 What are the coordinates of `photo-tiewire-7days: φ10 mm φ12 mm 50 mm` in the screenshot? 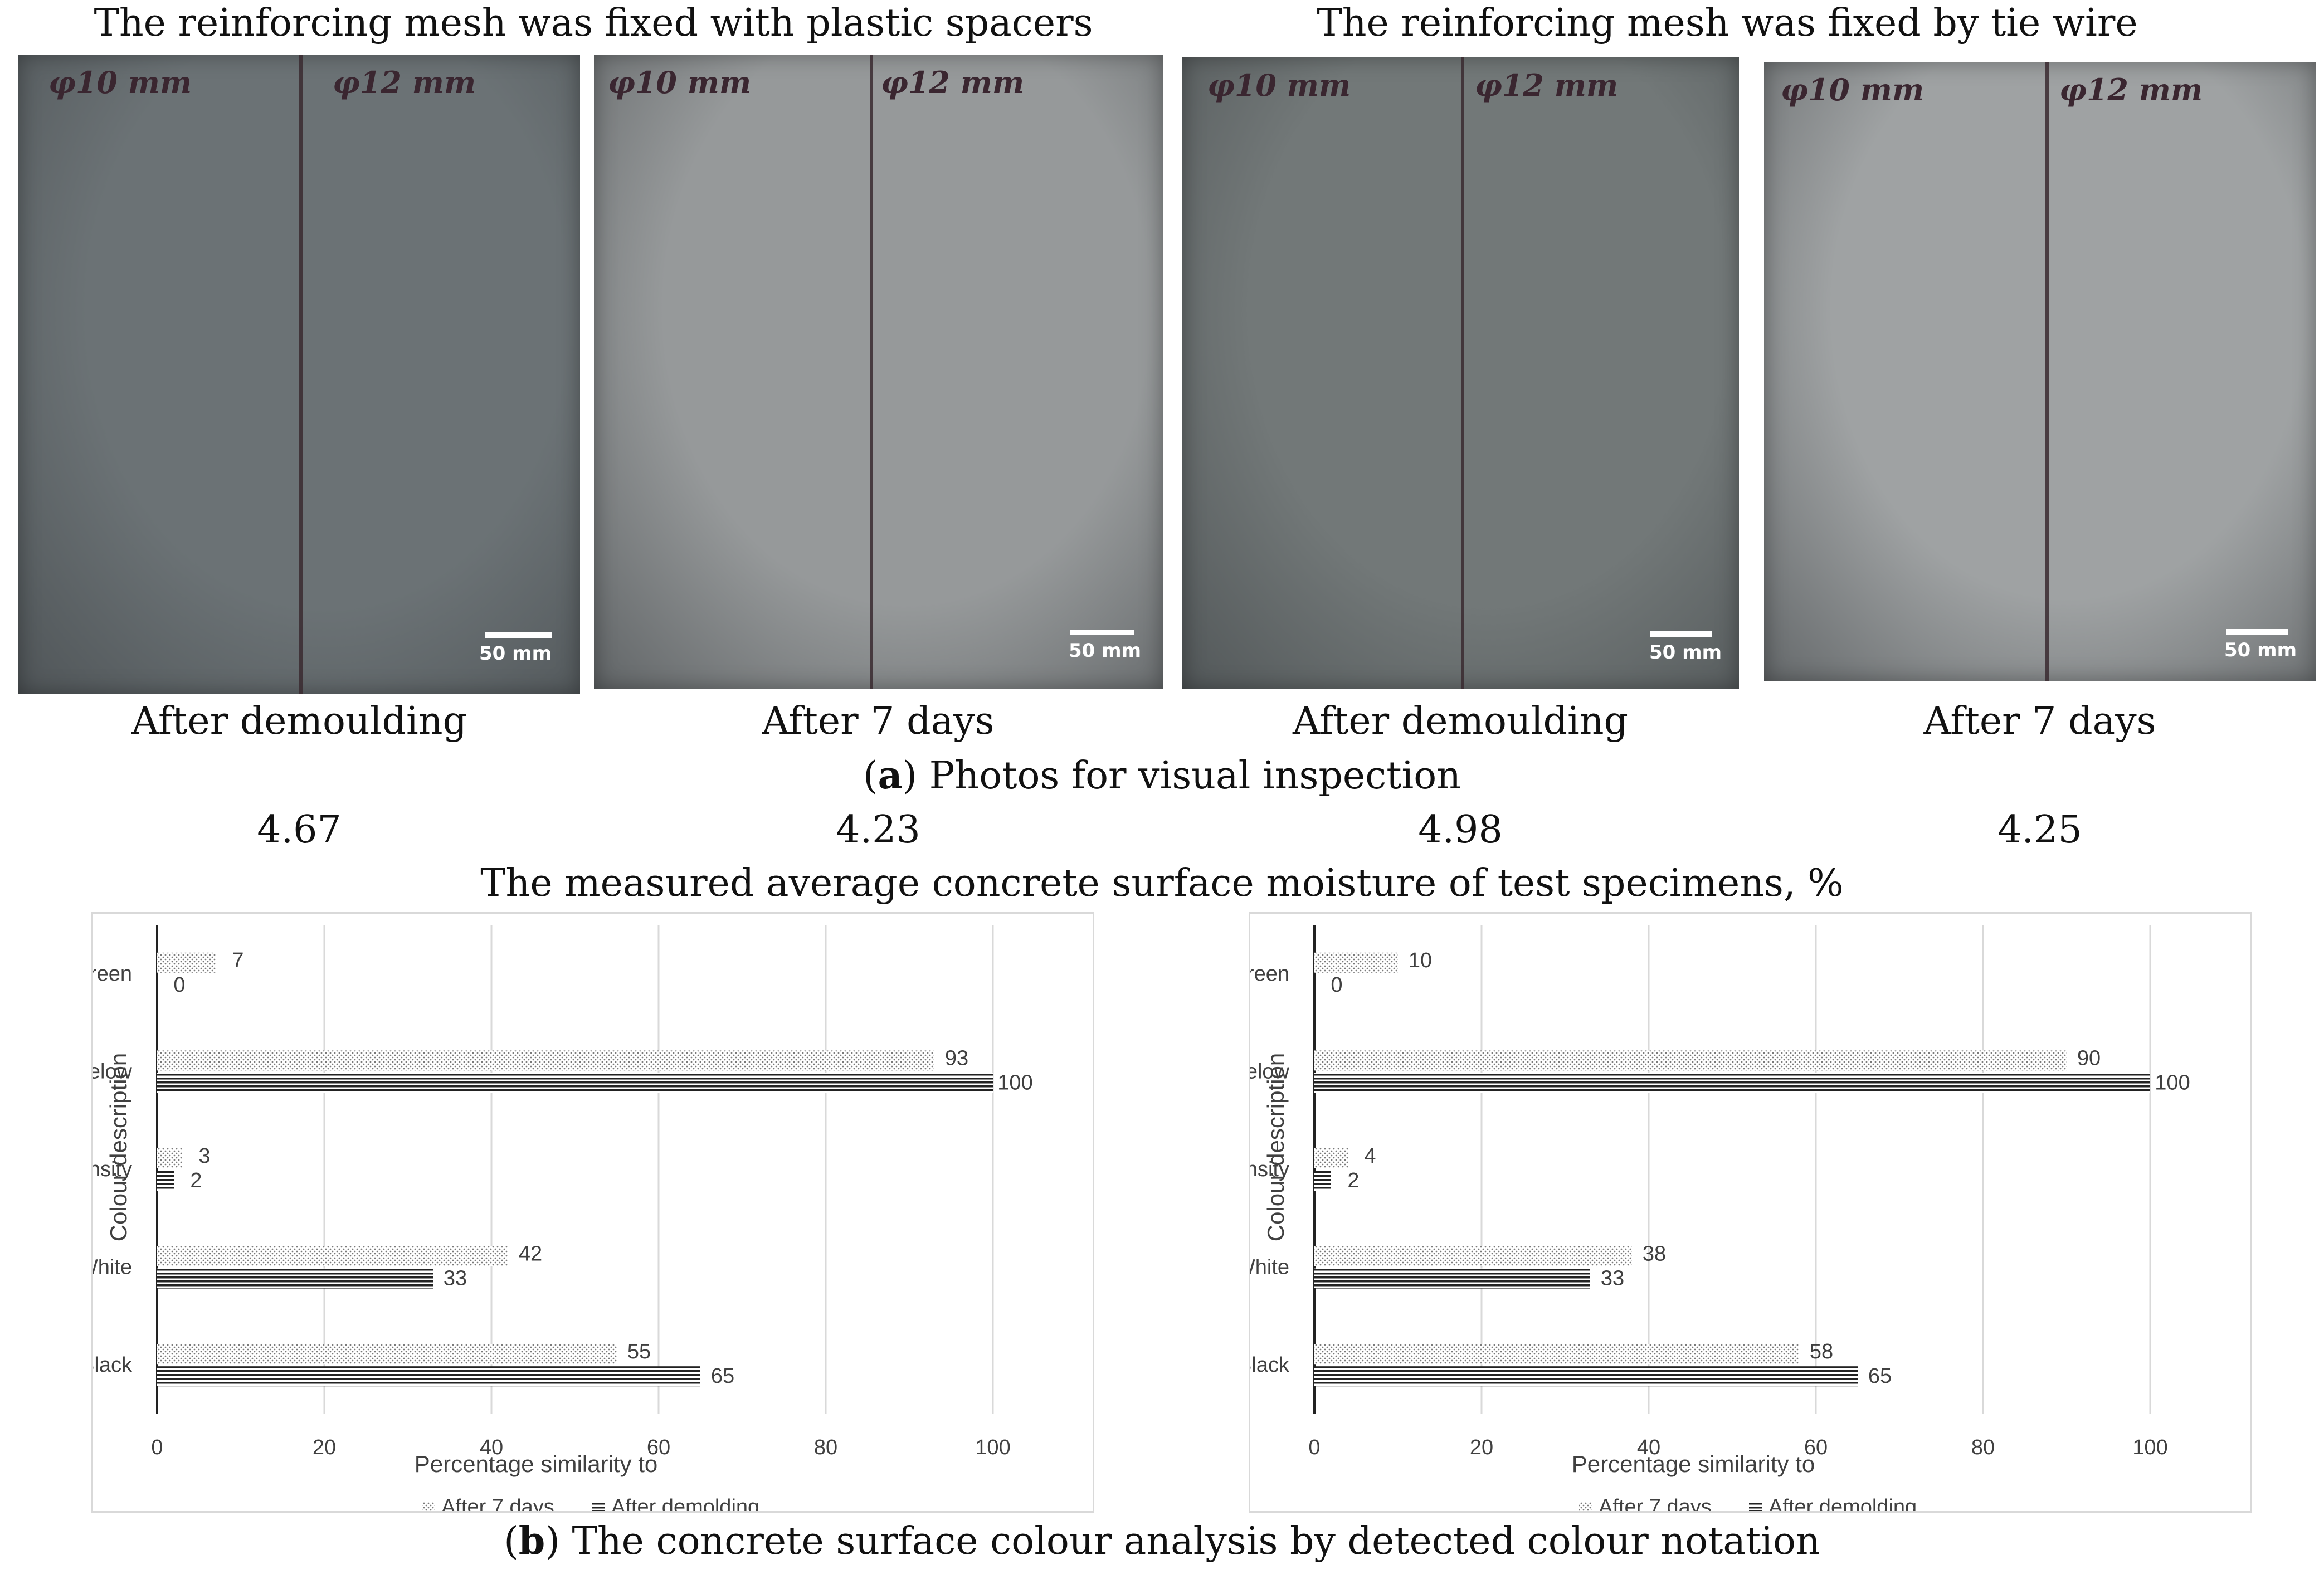 It's located at (2040, 372).